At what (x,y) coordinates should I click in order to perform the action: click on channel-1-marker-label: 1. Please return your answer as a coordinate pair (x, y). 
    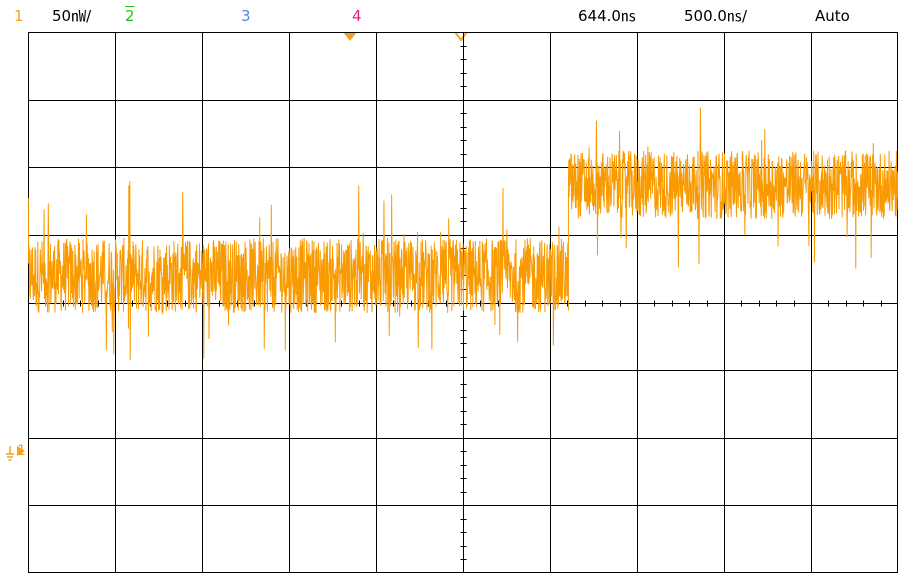
    Looking at the image, I should click on (21, 451).